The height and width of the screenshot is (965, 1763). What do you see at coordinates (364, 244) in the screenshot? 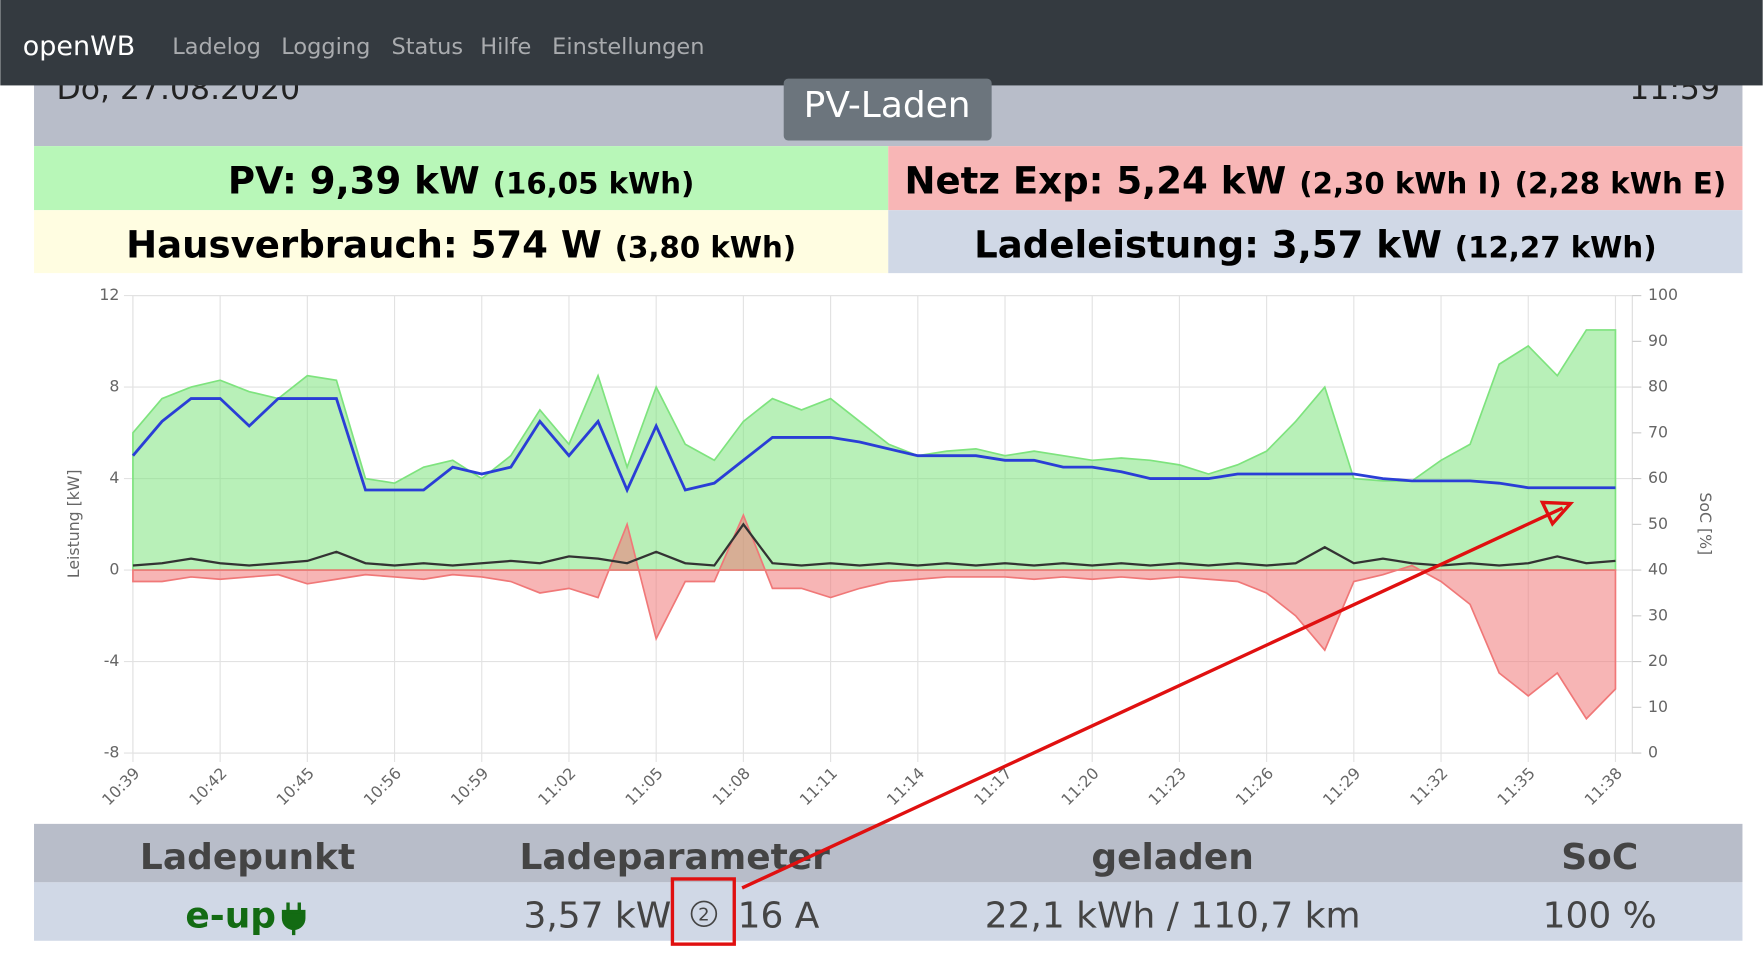
I see `tile-main: Hausverbrauch: 574 W` at bounding box center [364, 244].